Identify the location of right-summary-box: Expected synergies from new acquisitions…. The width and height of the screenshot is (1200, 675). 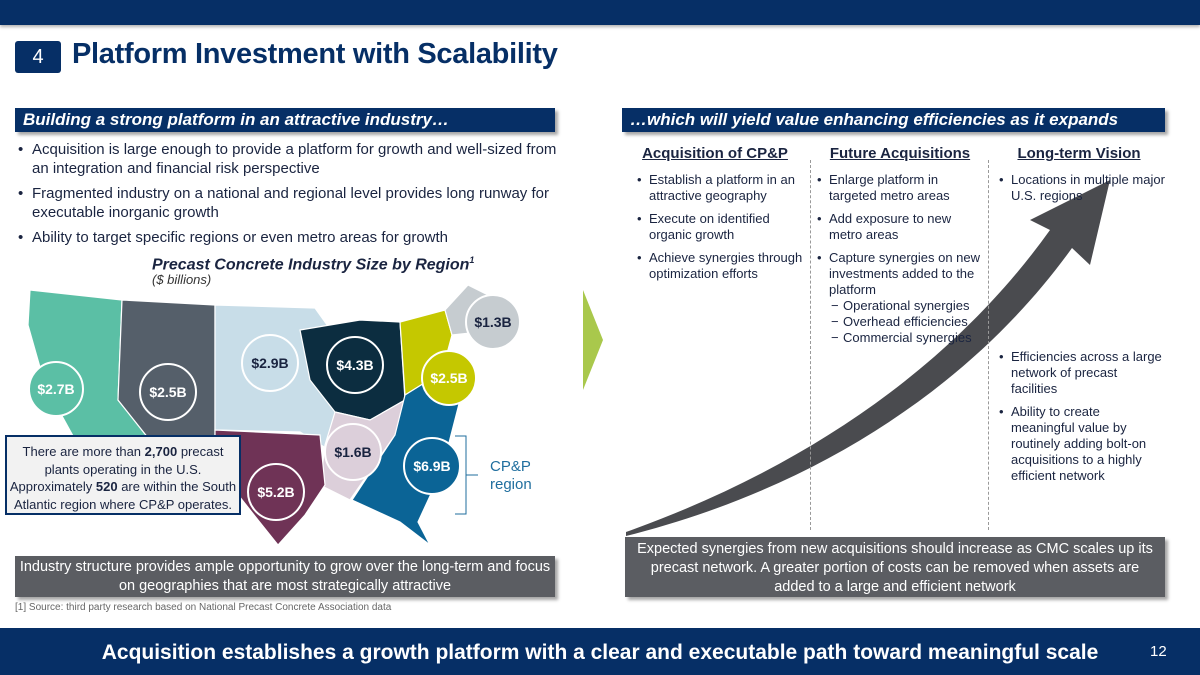
(895, 567).